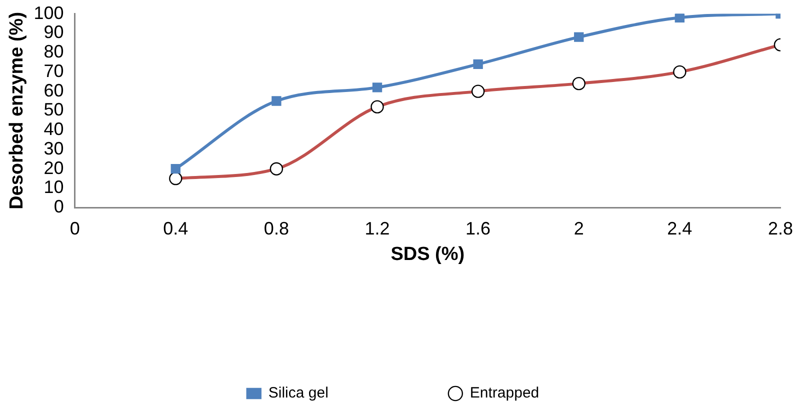 This screenshot has height=411, width=796. Describe the element at coordinates (54, 70) in the screenshot. I see `y-tick-label: 70` at that location.